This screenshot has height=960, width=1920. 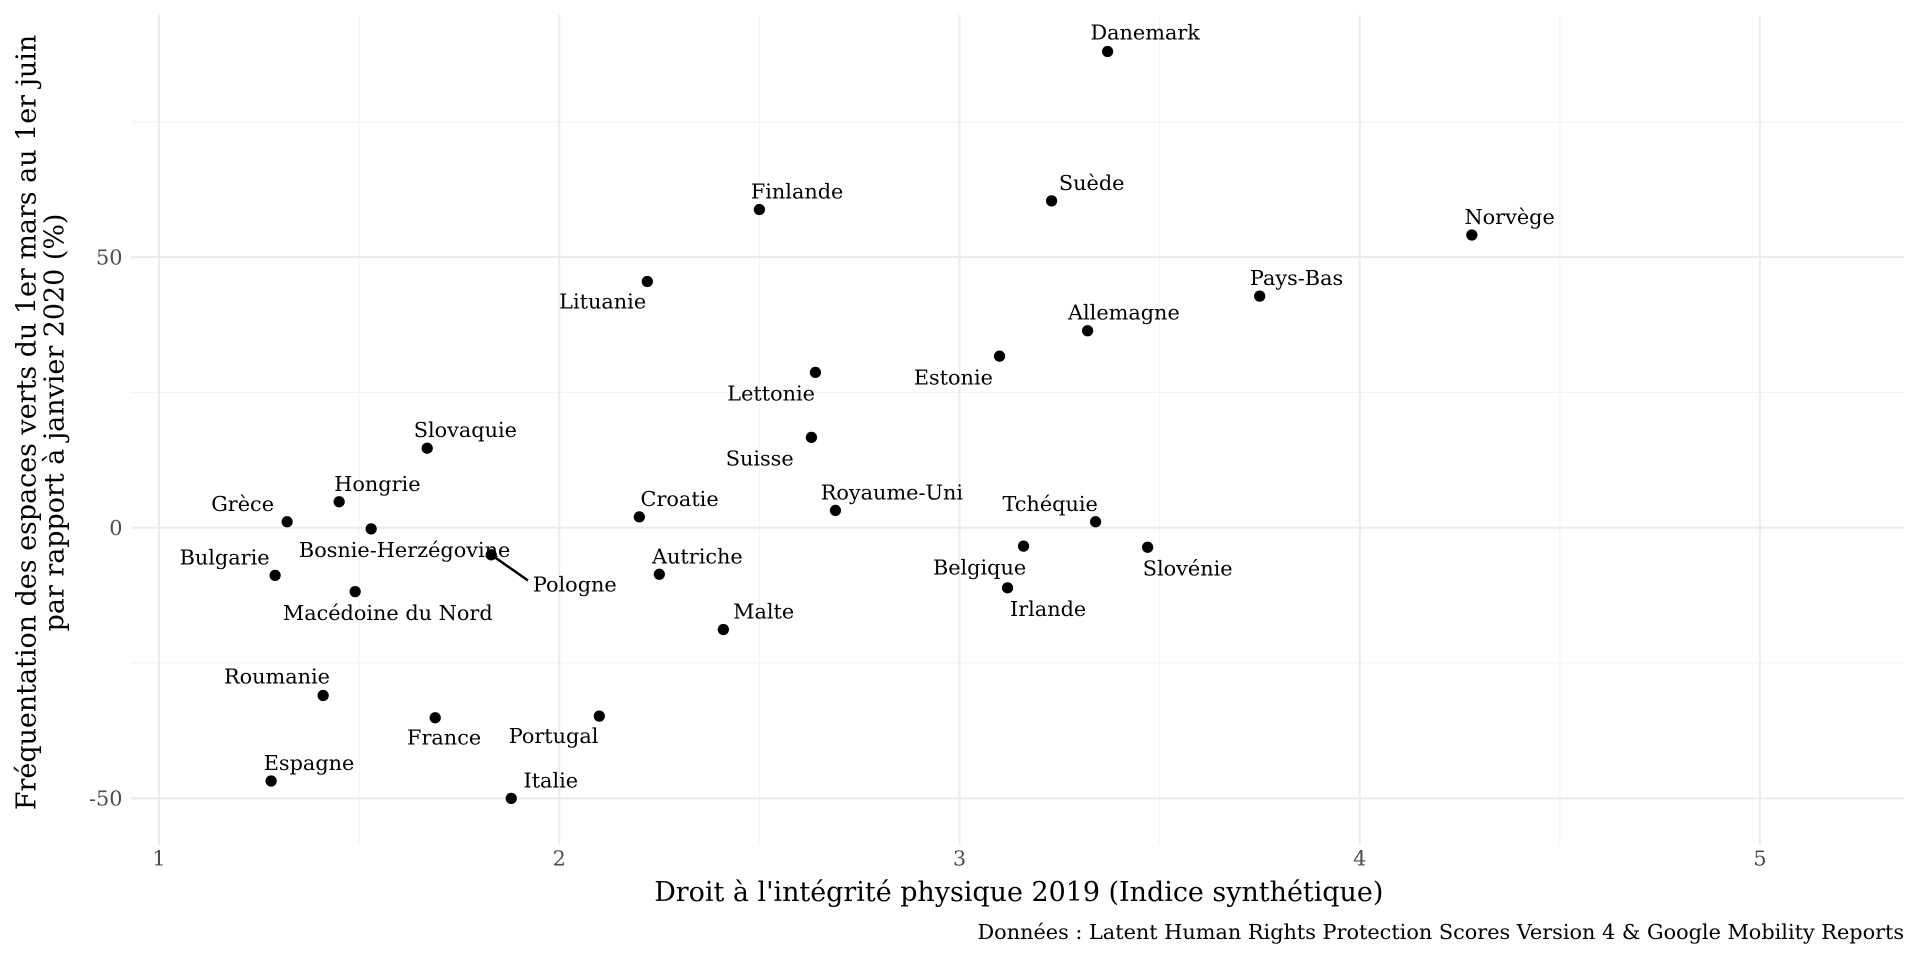 I want to click on point-label: Finlande, so click(x=797, y=192).